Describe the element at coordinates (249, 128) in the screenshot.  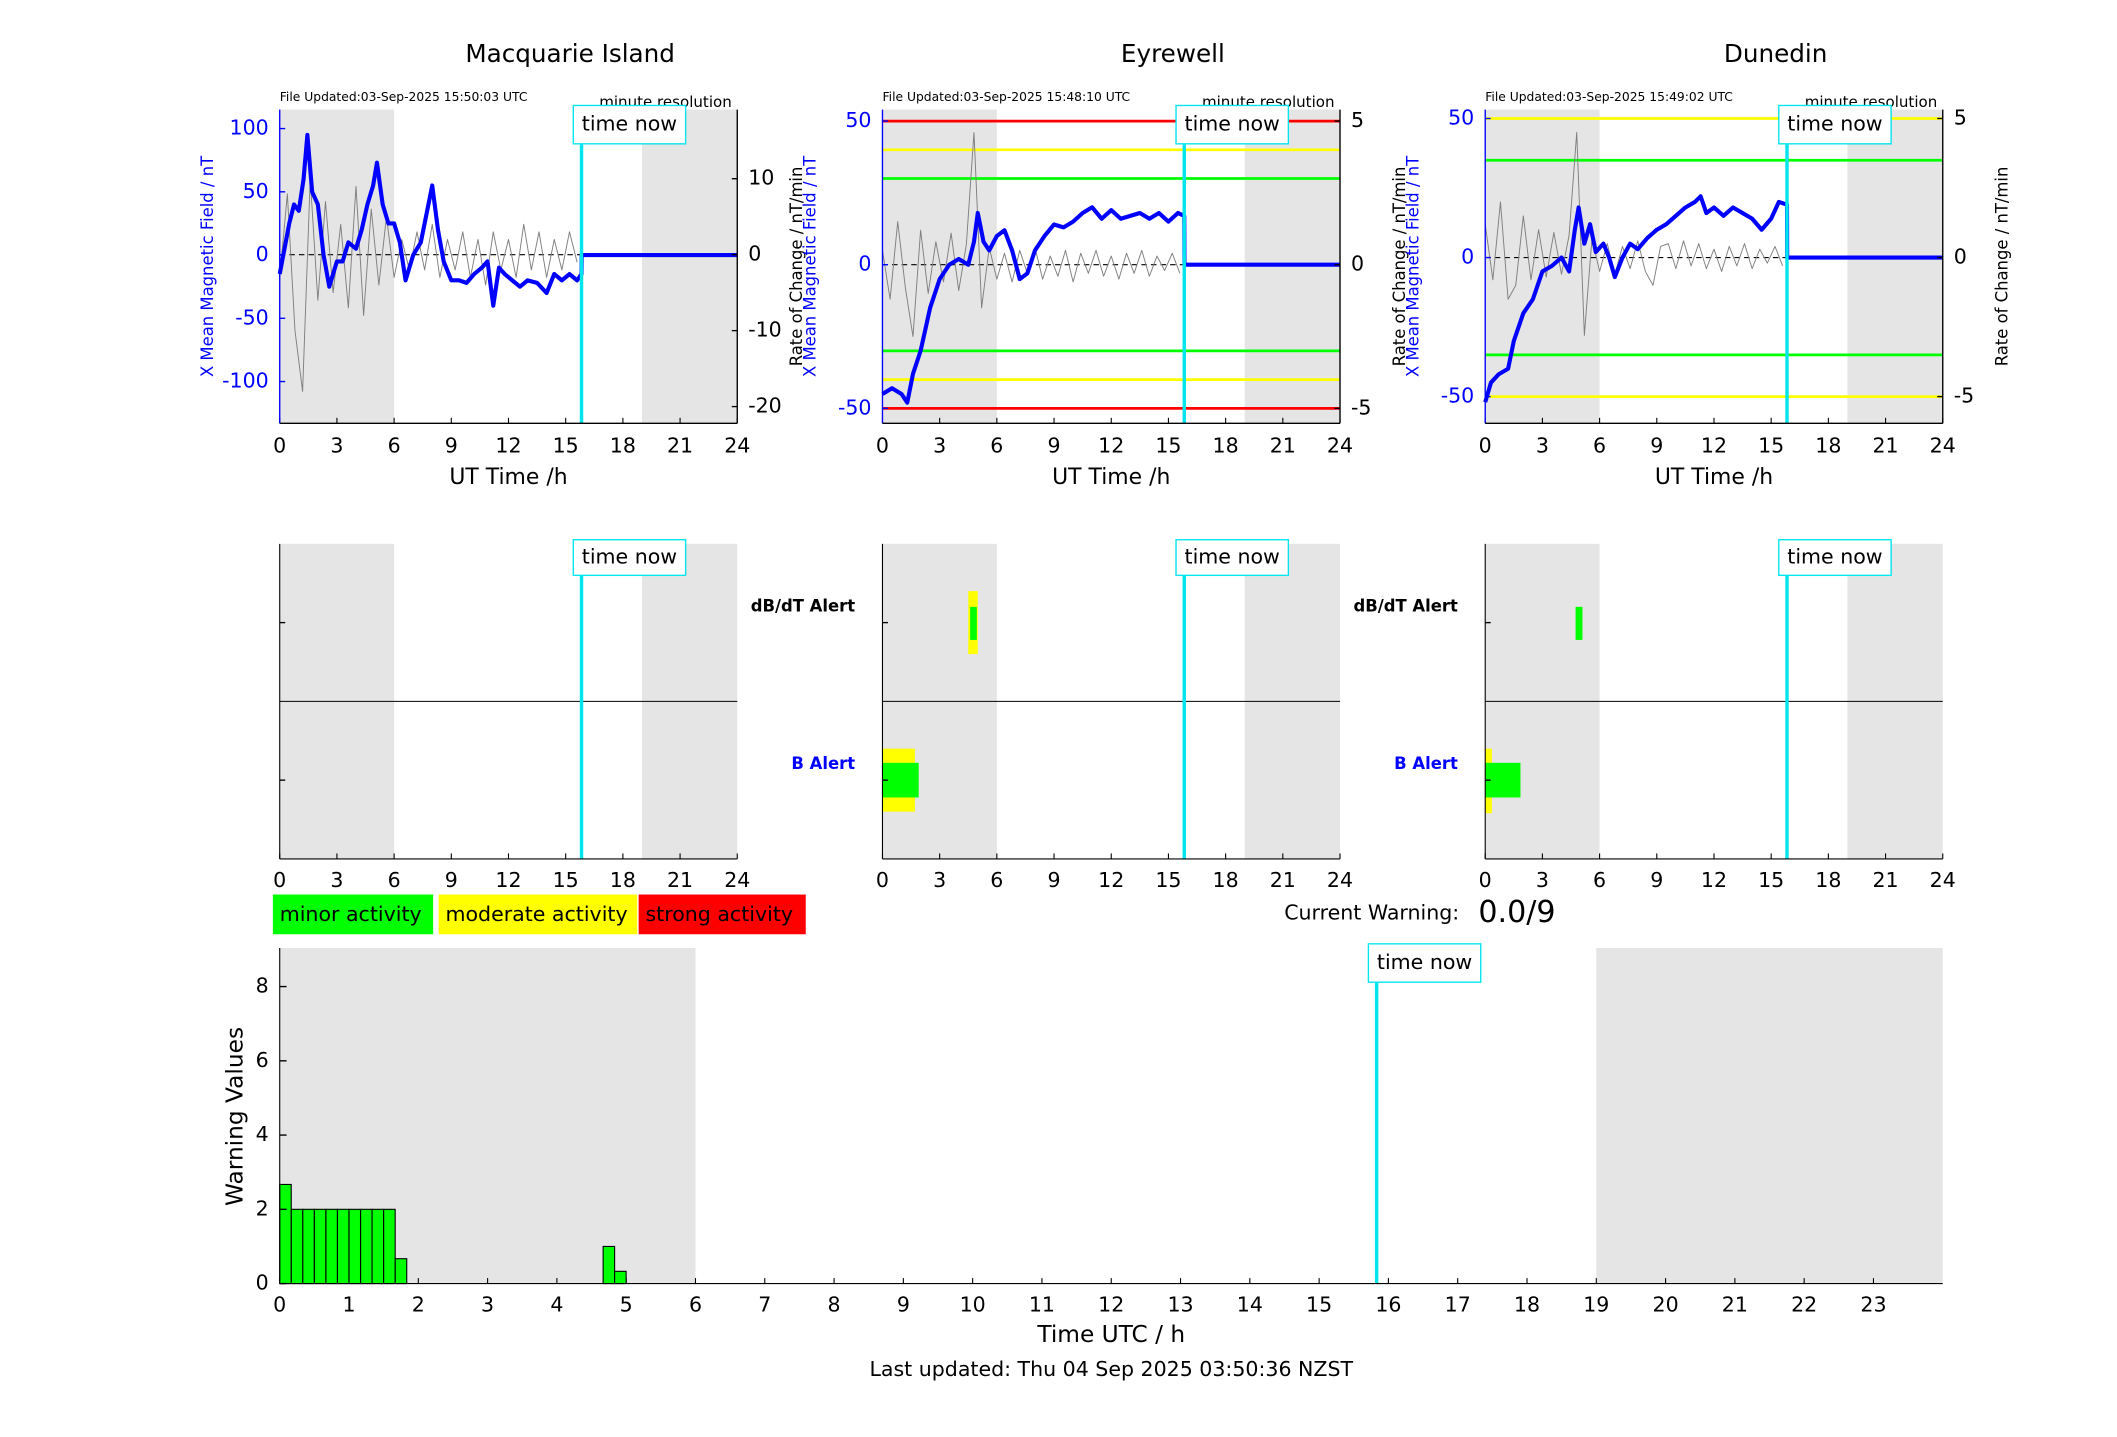
I see `y-tick-label: 100` at that location.